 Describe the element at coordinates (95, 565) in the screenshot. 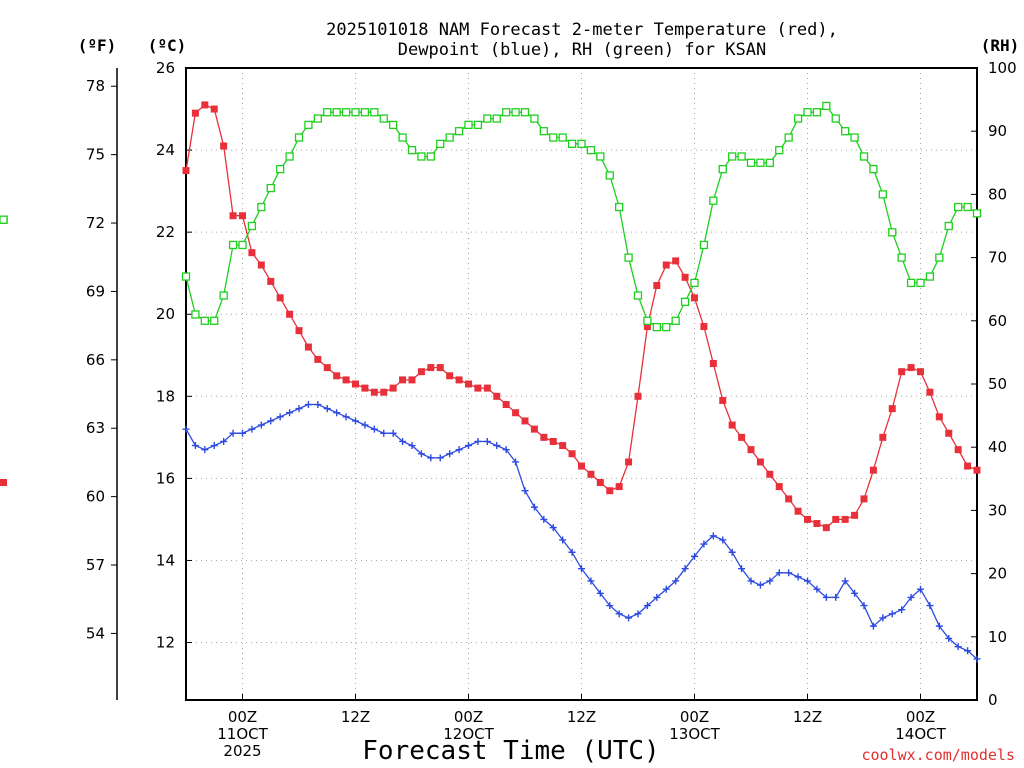

I see `fahrenheit-tick-label: 57` at that location.